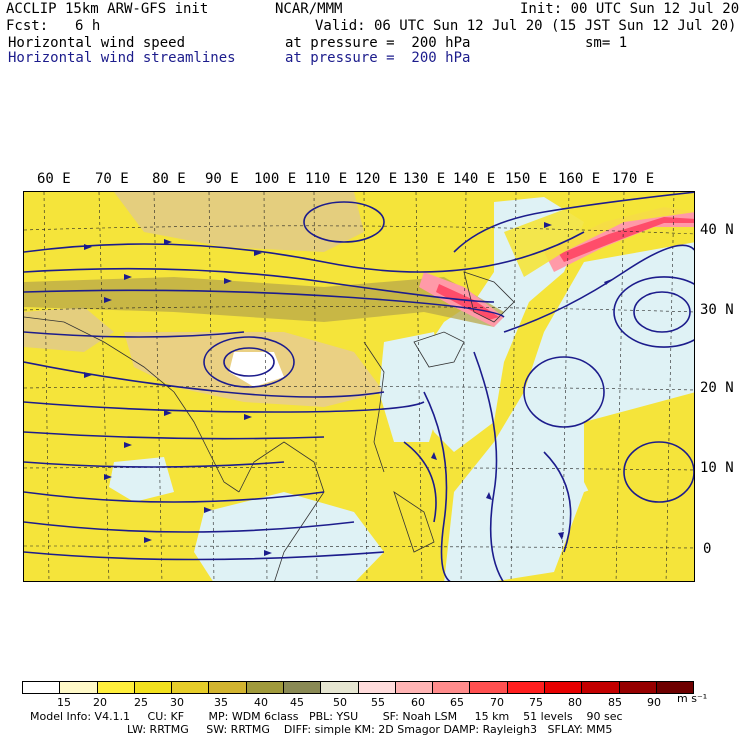 The height and width of the screenshot is (740, 740). Describe the element at coordinates (97, 43) in the screenshot. I see `field1-name: Horizontal wind speed` at that location.